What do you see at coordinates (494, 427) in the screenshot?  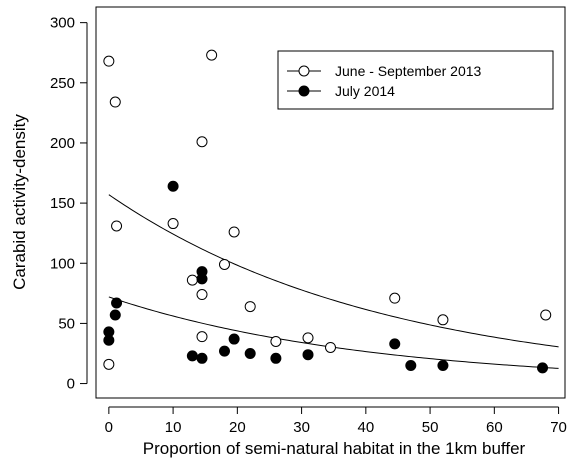 I see `x-tick-label: 60` at bounding box center [494, 427].